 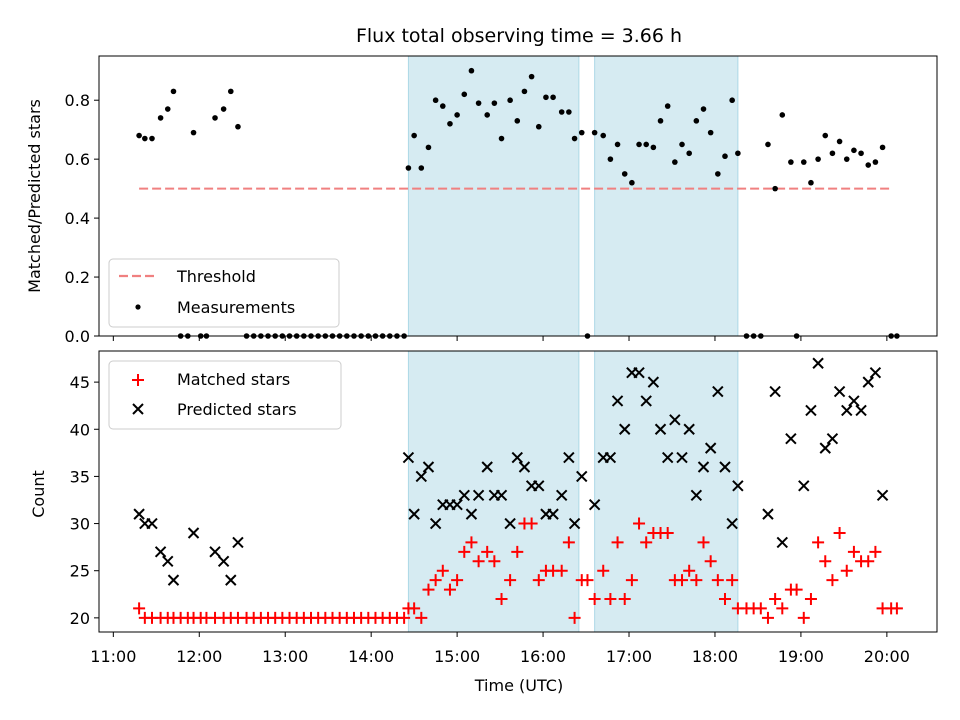 What do you see at coordinates (519, 36) in the screenshot?
I see `chart-title: Flux total observing time = 3.66 h` at bounding box center [519, 36].